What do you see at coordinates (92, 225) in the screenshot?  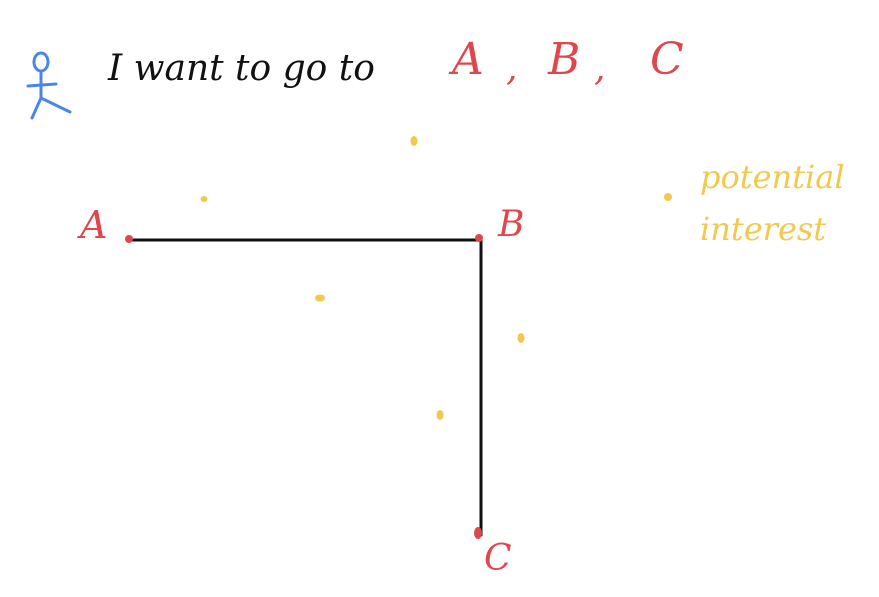 I see `stop-a-label: A` at bounding box center [92, 225].